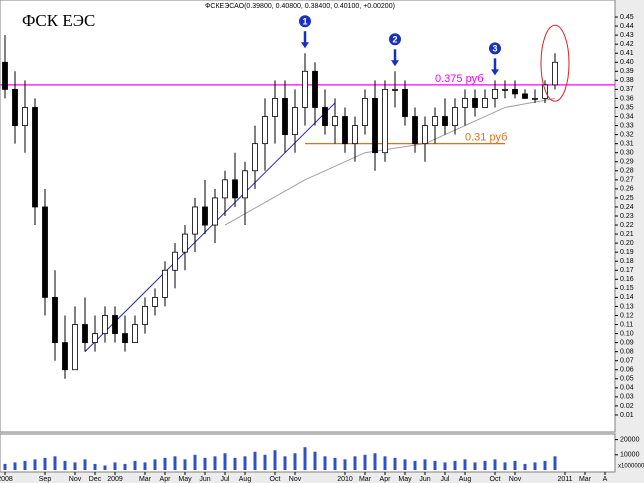  What do you see at coordinates (275, 479) in the screenshot?
I see `x-tick-label: Oct` at bounding box center [275, 479].